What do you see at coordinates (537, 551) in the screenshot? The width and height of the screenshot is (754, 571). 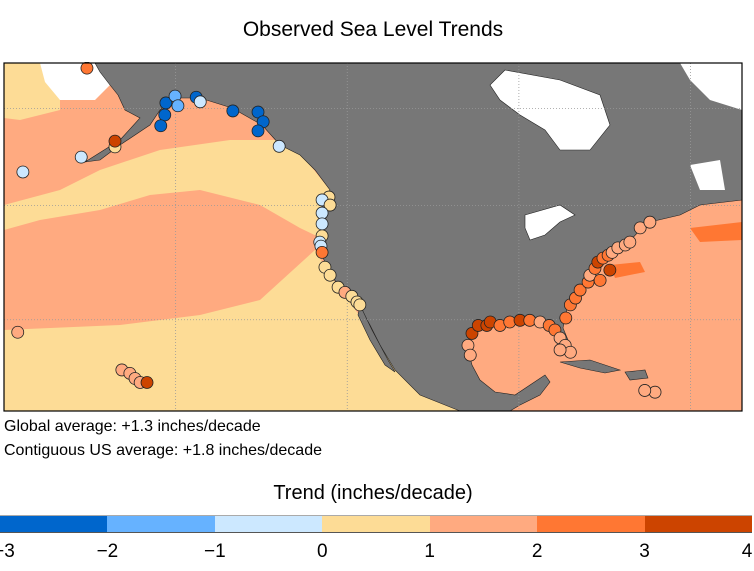 I see `legend-tick-label: 2` at bounding box center [537, 551].